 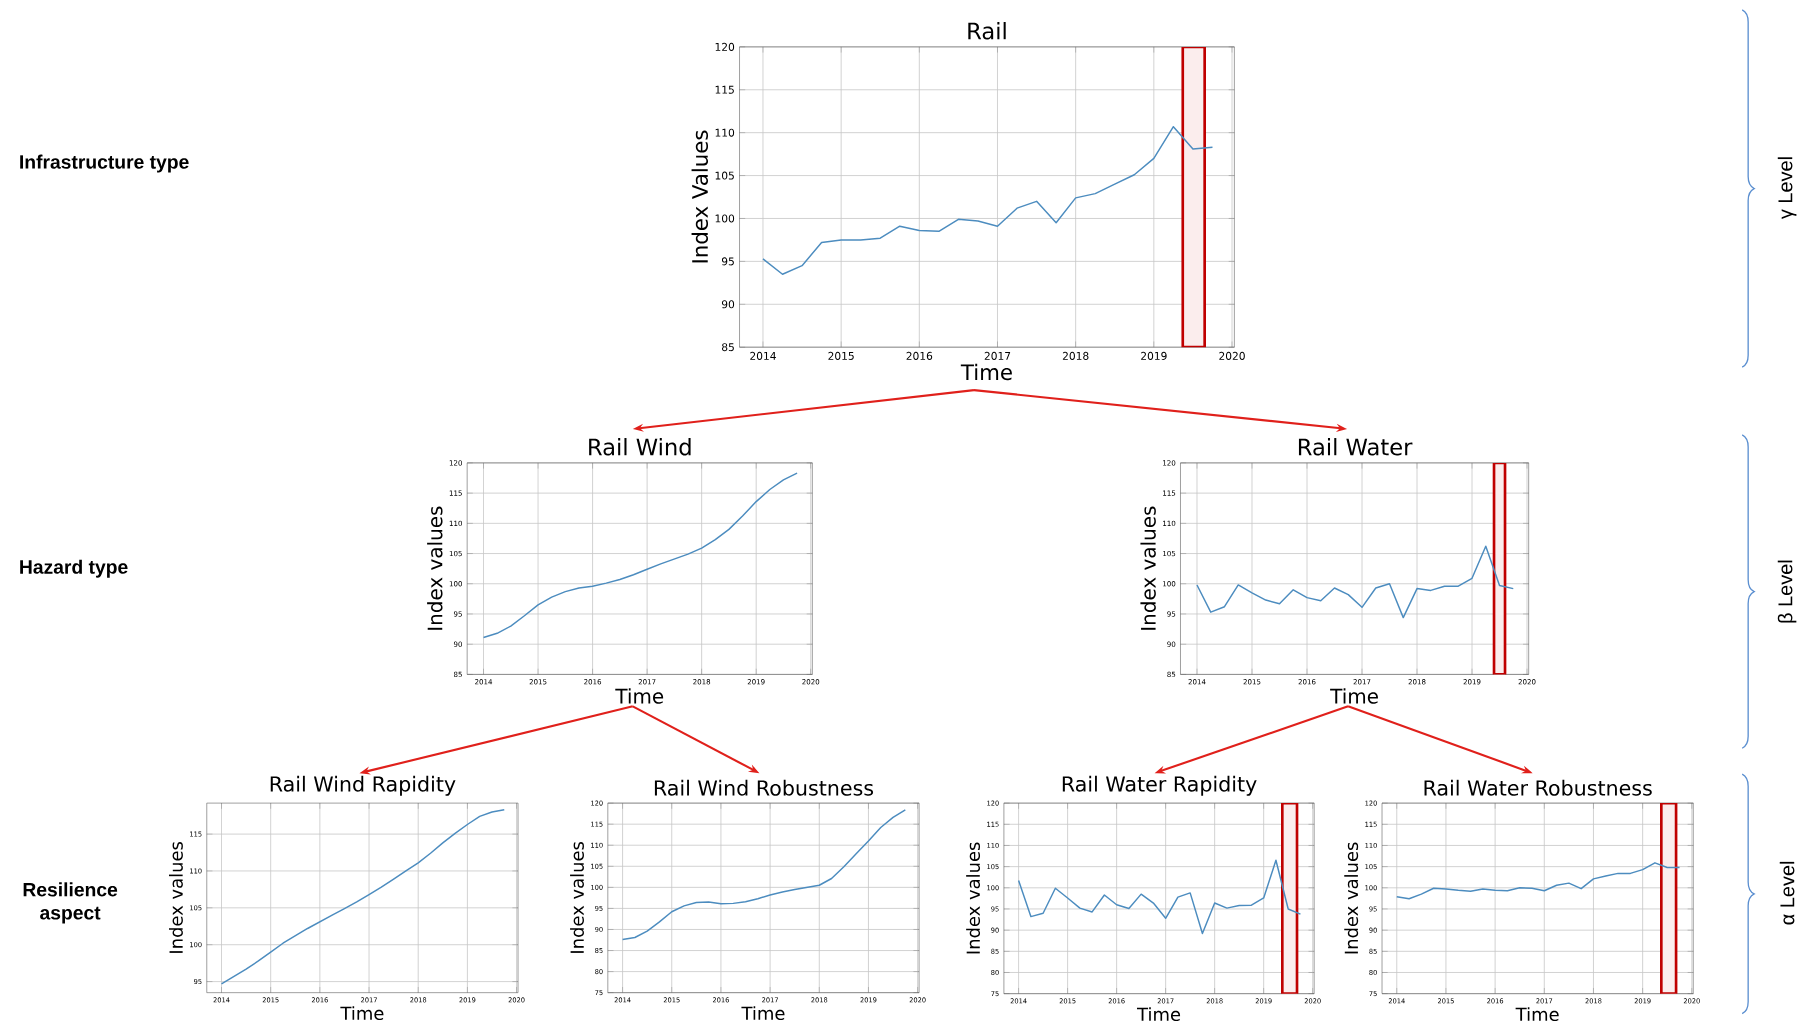 What do you see at coordinates (1154, 356) in the screenshot?
I see `x-tick-label: 2019` at bounding box center [1154, 356].